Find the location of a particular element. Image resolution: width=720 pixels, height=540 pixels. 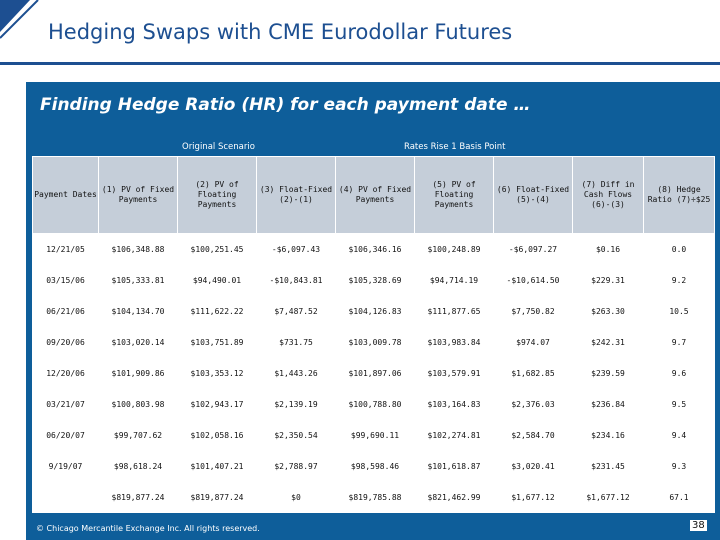

payment-date-cell: 9/19/07 is located at coordinates (65, 466).